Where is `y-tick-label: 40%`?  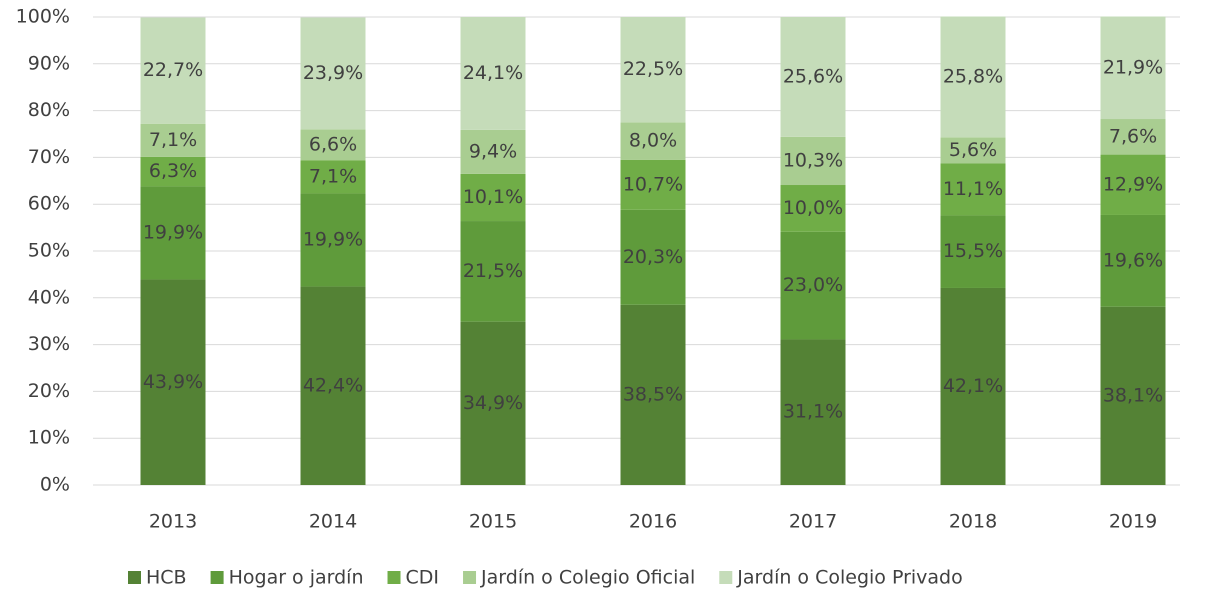 y-tick-label: 40% is located at coordinates (49, 297).